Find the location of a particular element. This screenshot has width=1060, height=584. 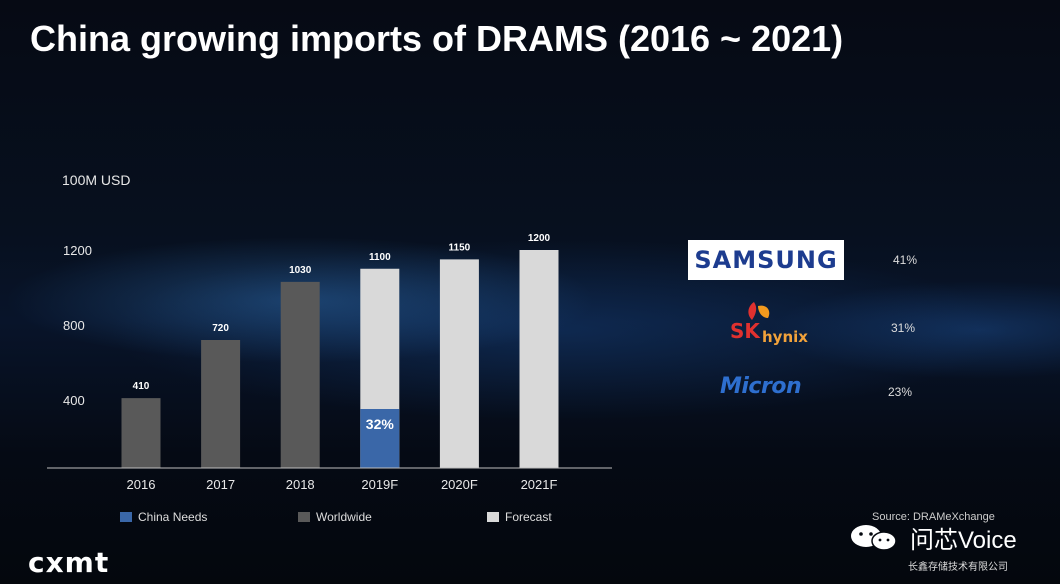

legend-swatch-forecast is located at coordinates (493, 517).